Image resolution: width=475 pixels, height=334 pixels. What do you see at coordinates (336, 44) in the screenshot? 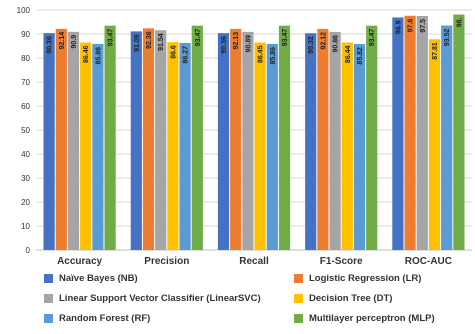
I see `data-label: 90.86` at bounding box center [336, 44].